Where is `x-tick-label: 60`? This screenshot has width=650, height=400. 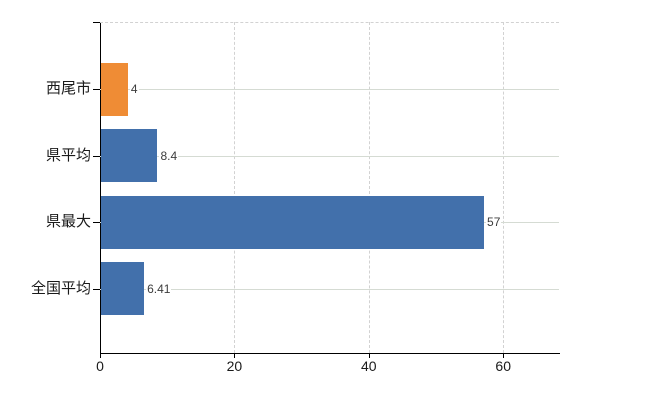 x-tick-label: 60 is located at coordinates (503, 366).